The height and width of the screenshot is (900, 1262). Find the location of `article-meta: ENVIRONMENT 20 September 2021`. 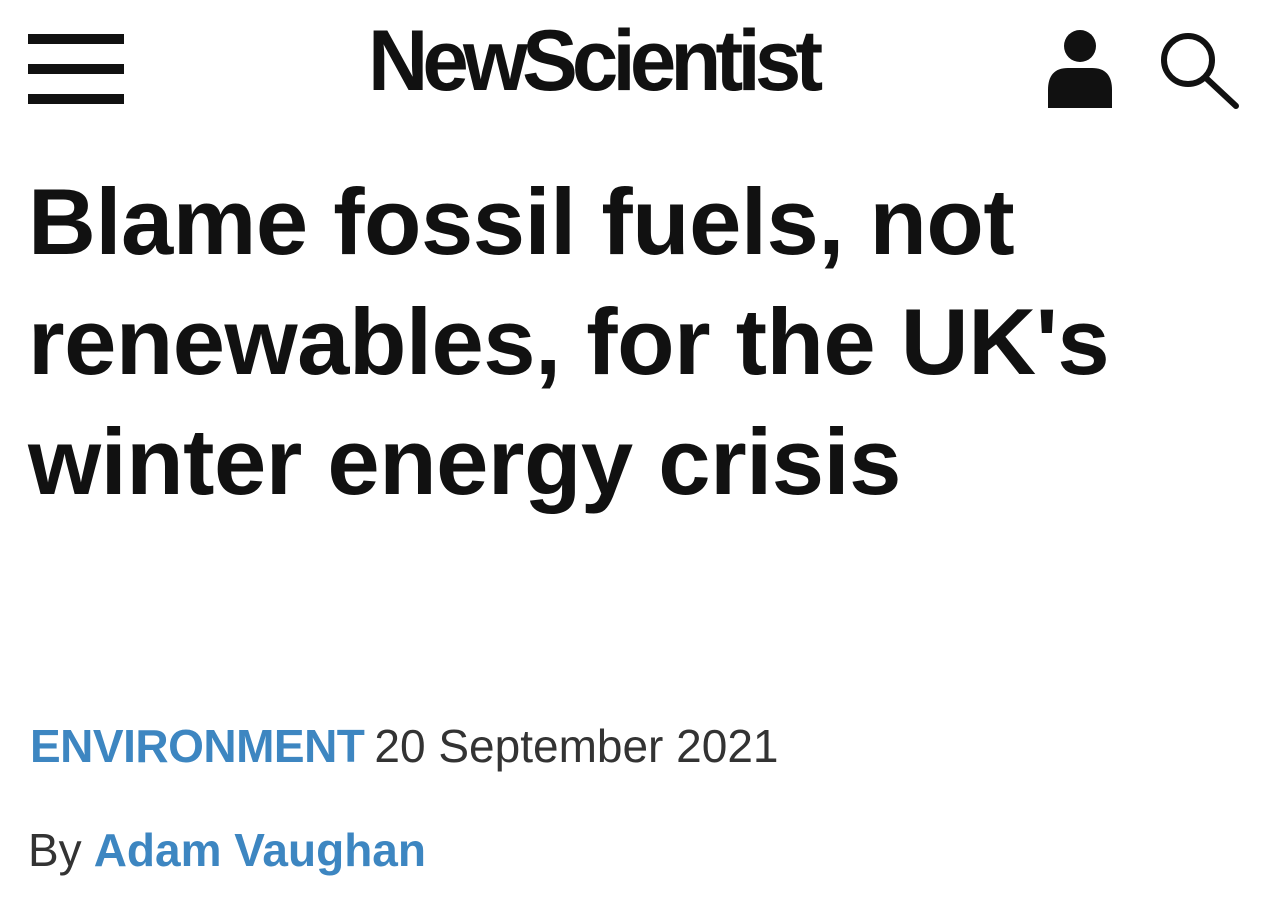

article-meta: ENVIRONMENT 20 September 2021 is located at coordinates (404, 746).